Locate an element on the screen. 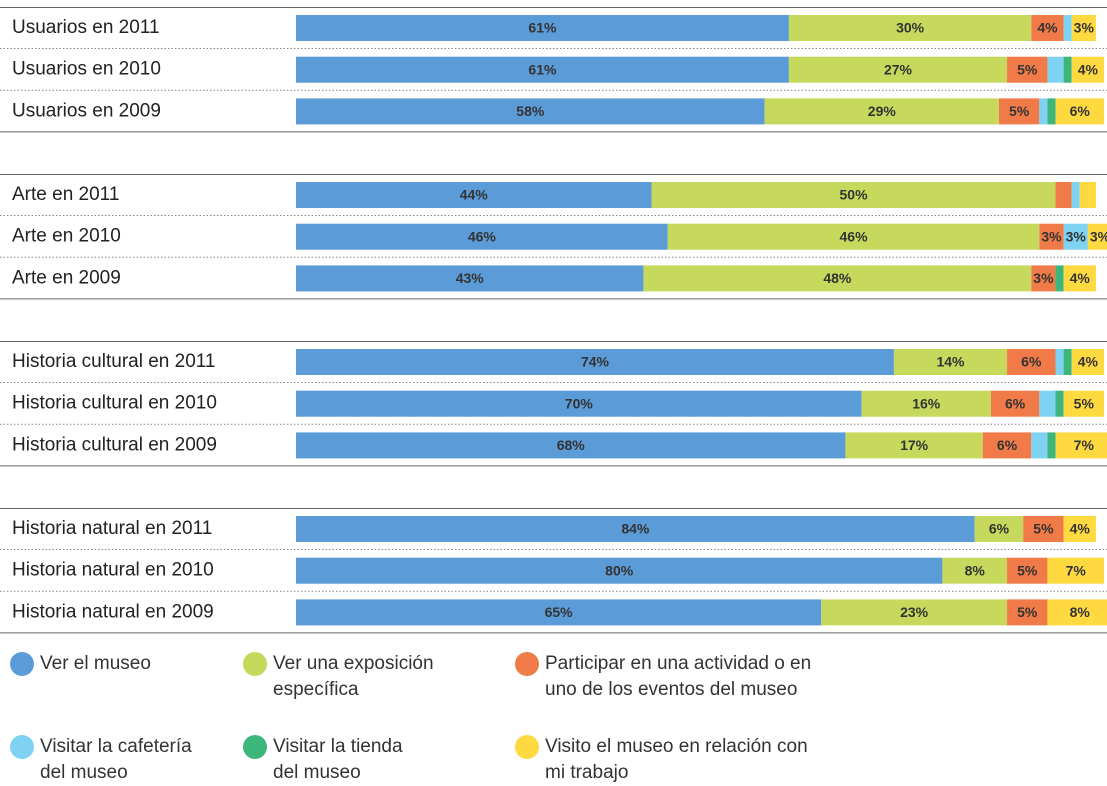  data-label: 27% is located at coordinates (898, 69).